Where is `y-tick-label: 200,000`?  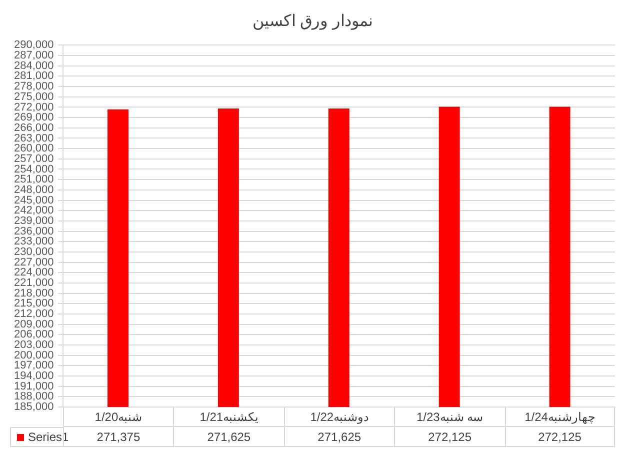
y-tick-label: 200,000 is located at coordinates (34, 355).